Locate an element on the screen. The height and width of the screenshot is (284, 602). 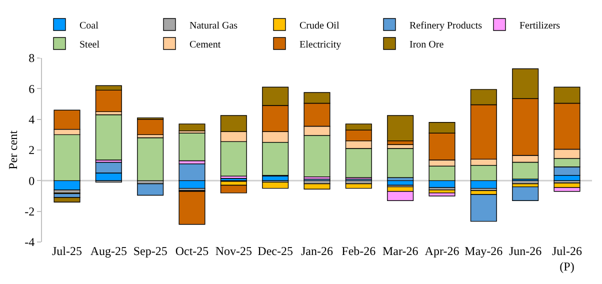
y-tick-label: 2 is located at coordinates (31, 150).